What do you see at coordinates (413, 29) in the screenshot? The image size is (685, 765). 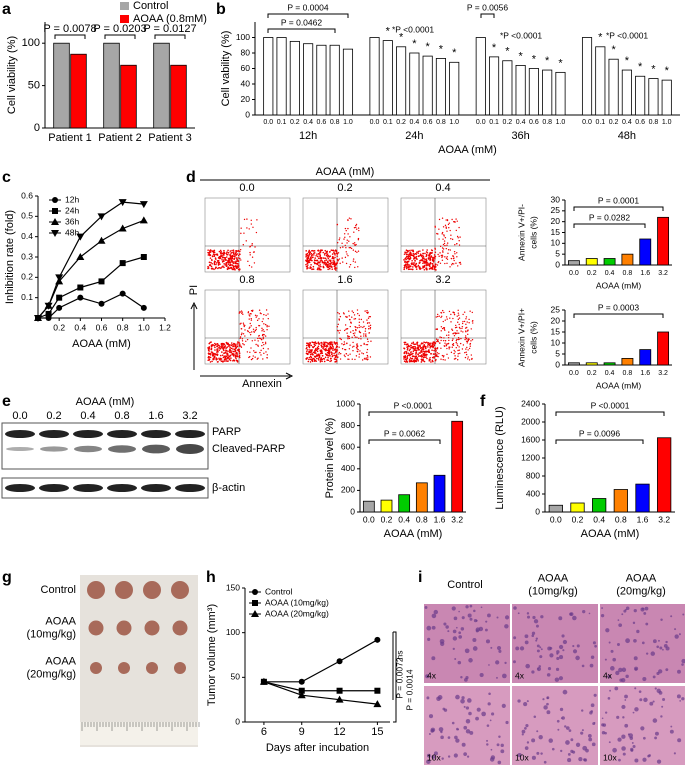 I see `annotation: *P <0.0001` at bounding box center [413, 29].